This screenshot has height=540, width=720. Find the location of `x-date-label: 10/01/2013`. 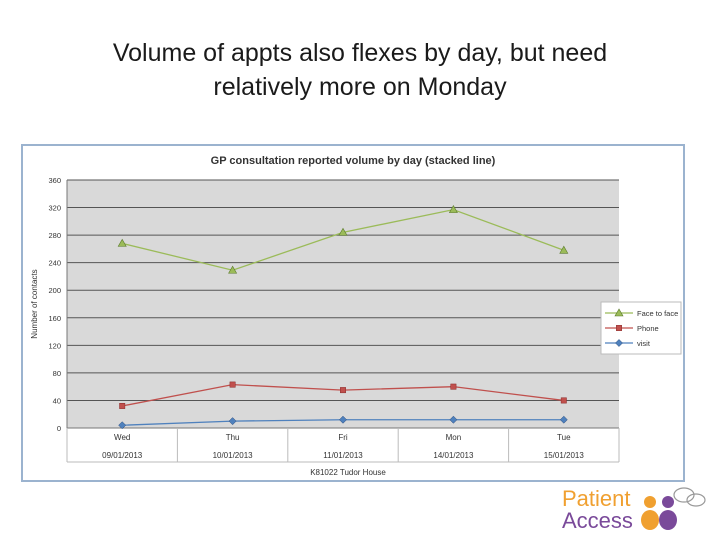

x-date-label: 10/01/2013 is located at coordinates (233, 455).